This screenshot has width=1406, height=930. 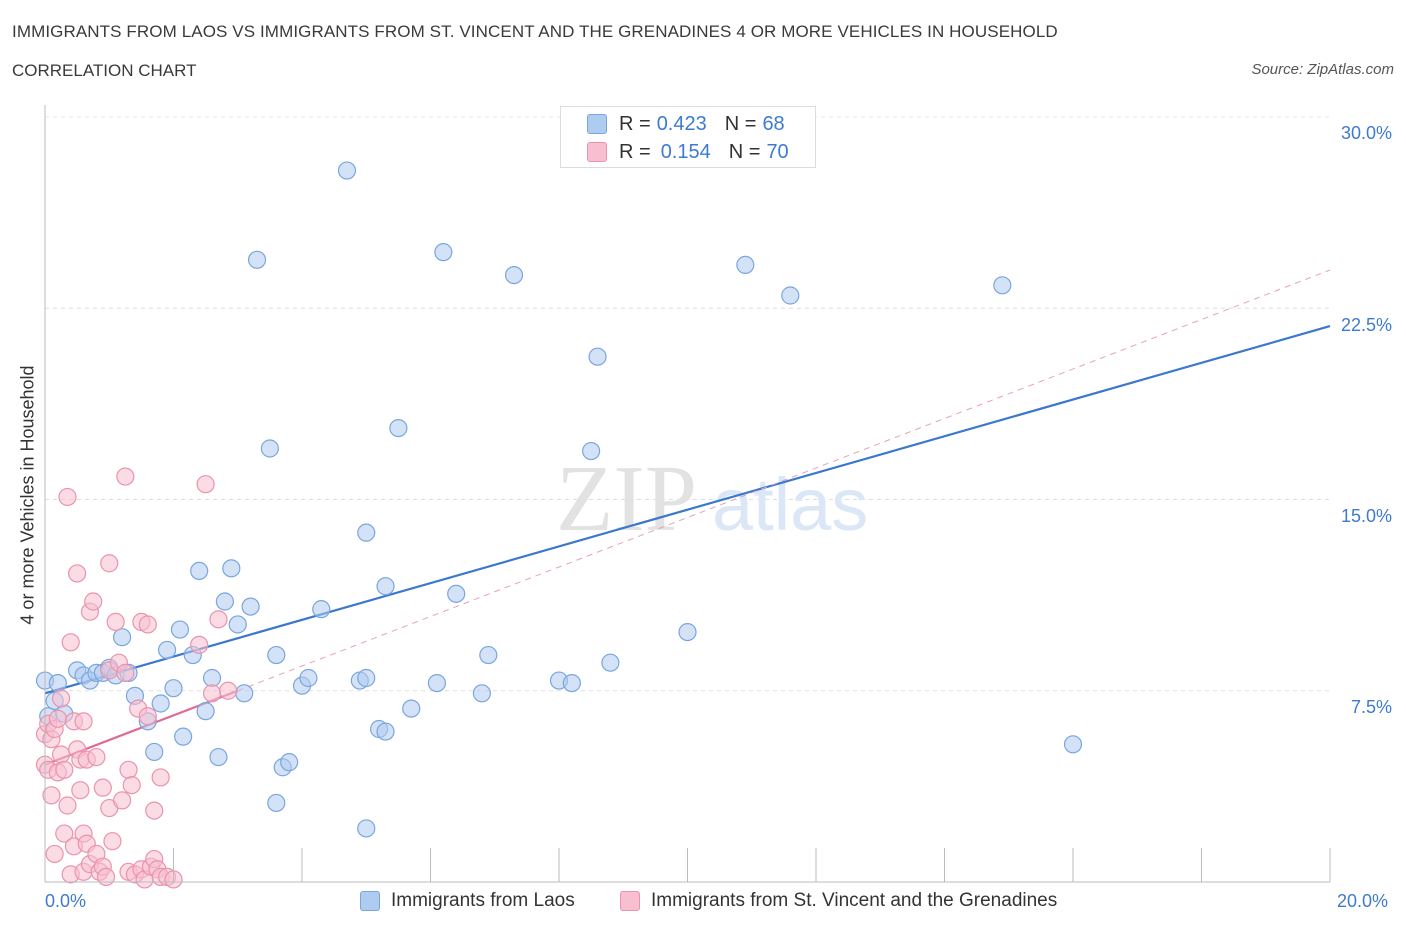 What do you see at coordinates (681, 123) in the screenshot?
I see `legend-r-value: 0.423` at bounding box center [681, 123].